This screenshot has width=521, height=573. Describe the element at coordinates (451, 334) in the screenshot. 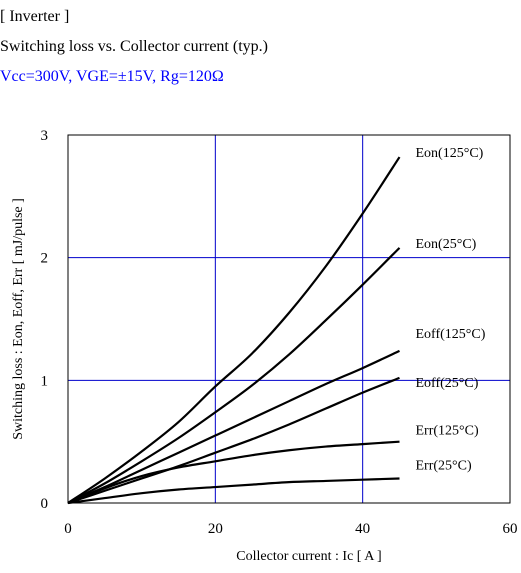

I see `series-label-eoff-125-c: Eoff(125°C)` at that location.